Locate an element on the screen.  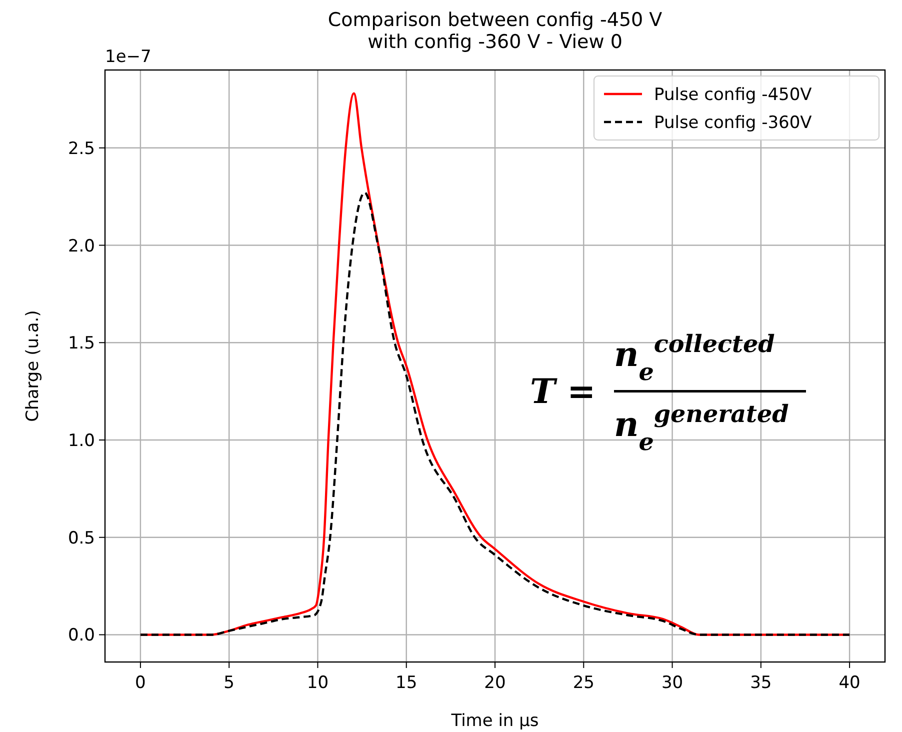
x-tick-label: 0 is located at coordinates (140, 683).